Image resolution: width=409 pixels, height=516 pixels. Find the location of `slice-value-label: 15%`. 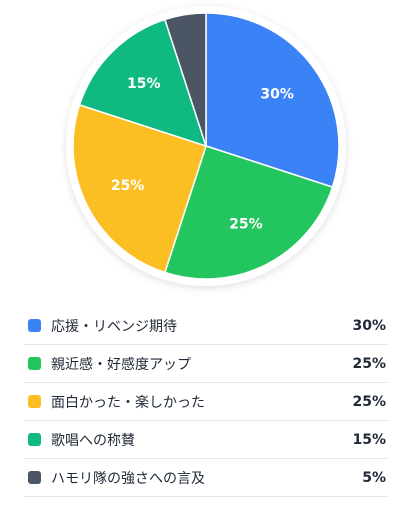

slice-value-label: 15% is located at coordinates (144, 84).